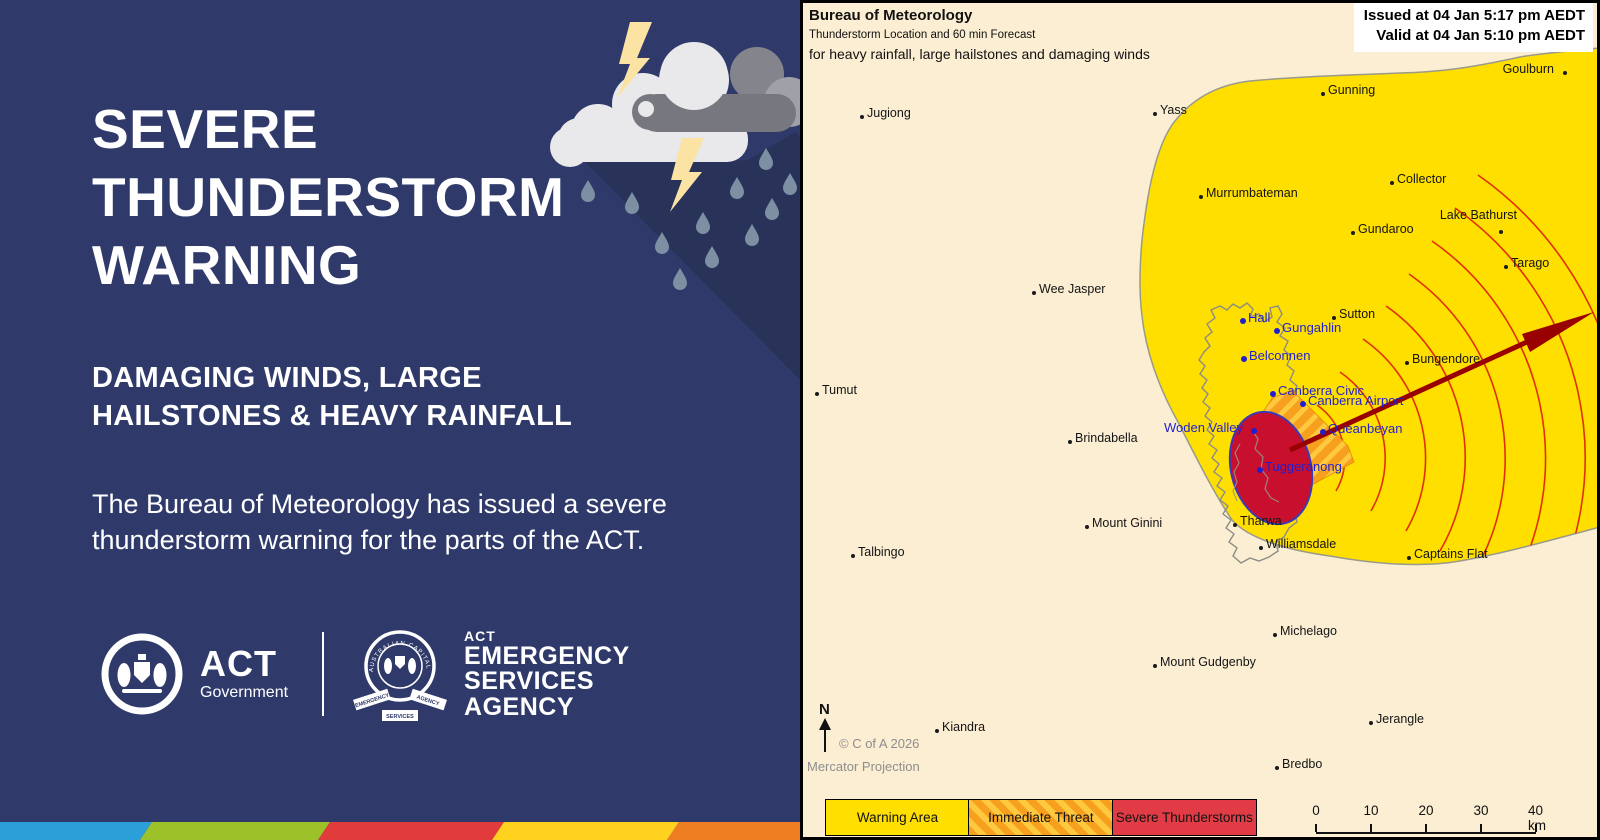 The height and width of the screenshot is (840, 1600). Describe the element at coordinates (1426, 810) in the screenshot. I see `scale-tick-label: 20` at that location.